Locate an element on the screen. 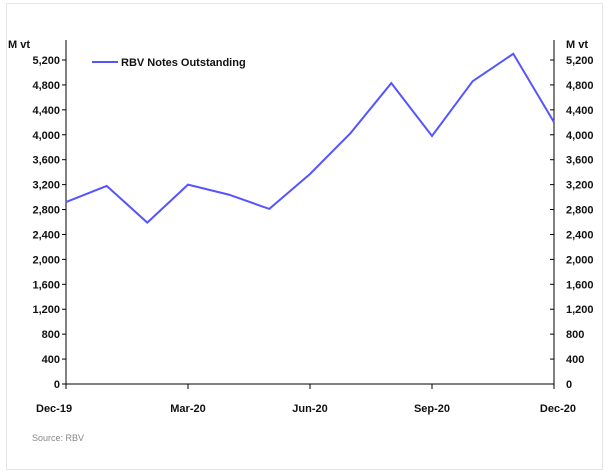 The image size is (611, 475). y-axis-unit-right: M vt is located at coordinates (577, 45).